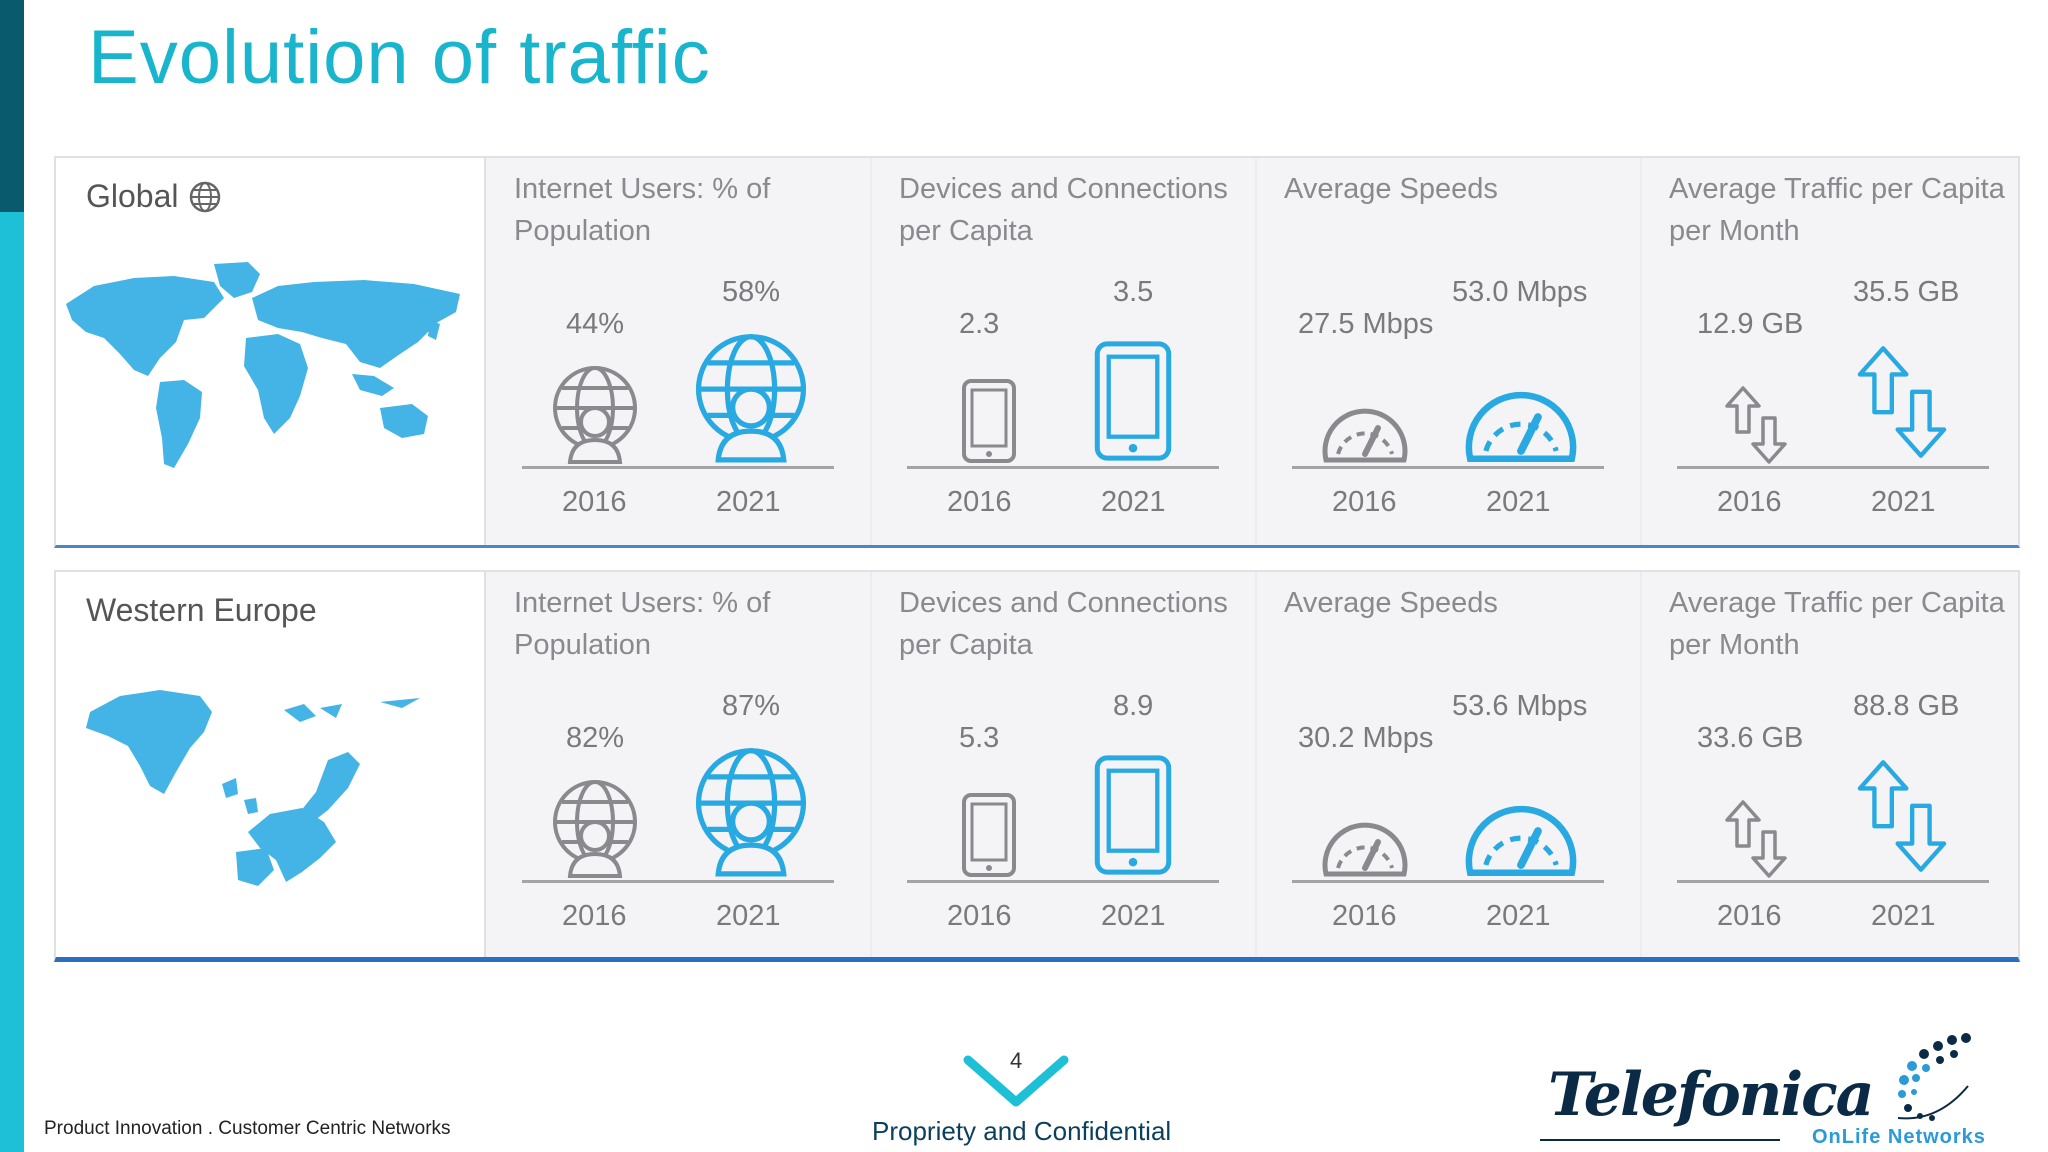 The image size is (2048, 1152). Describe the element at coordinates (1711, 1095) in the screenshot. I see `telefonica-logo: Telefonica` at that location.